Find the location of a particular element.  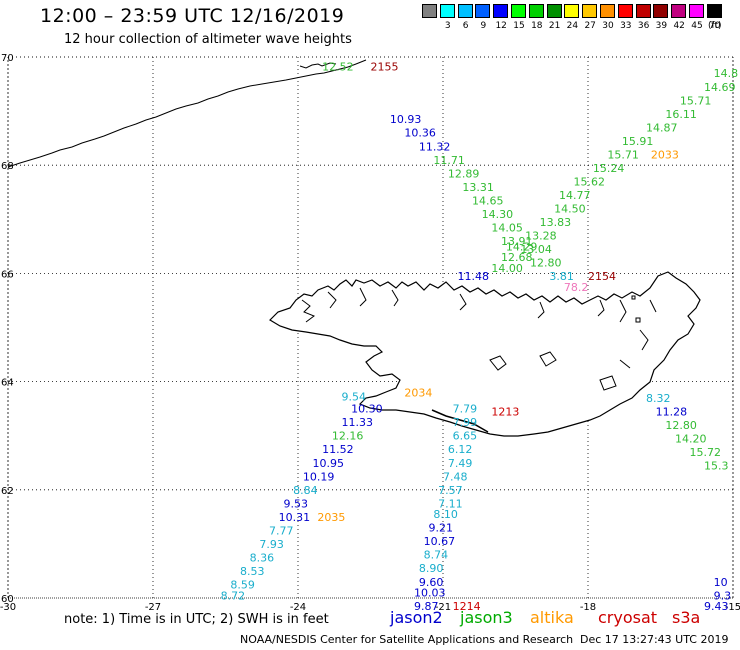

wave-height-label: 15.71 is located at coordinates (623, 154).